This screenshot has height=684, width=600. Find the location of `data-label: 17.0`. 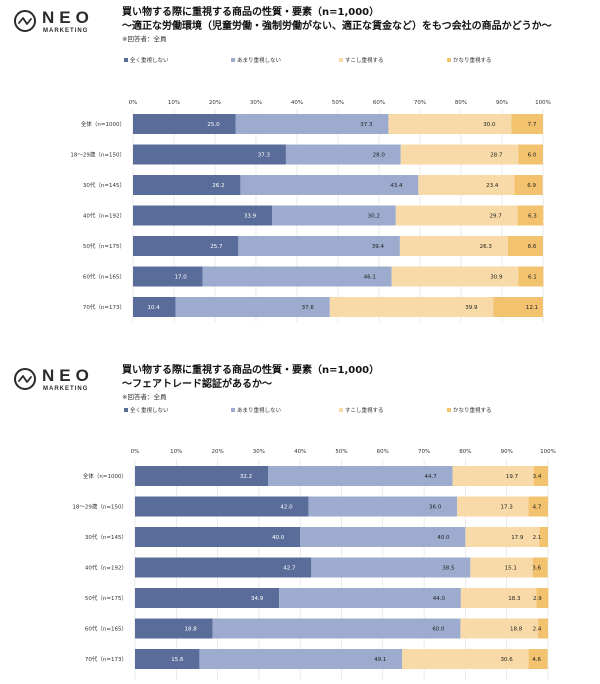

data-label: 17.0 is located at coordinates (181, 278).